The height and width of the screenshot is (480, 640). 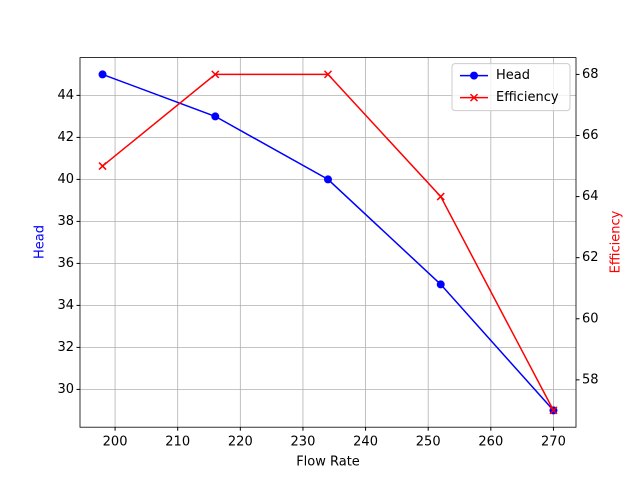 What do you see at coordinates (65, 389) in the screenshot?
I see `y-tick-label: 30` at bounding box center [65, 389].